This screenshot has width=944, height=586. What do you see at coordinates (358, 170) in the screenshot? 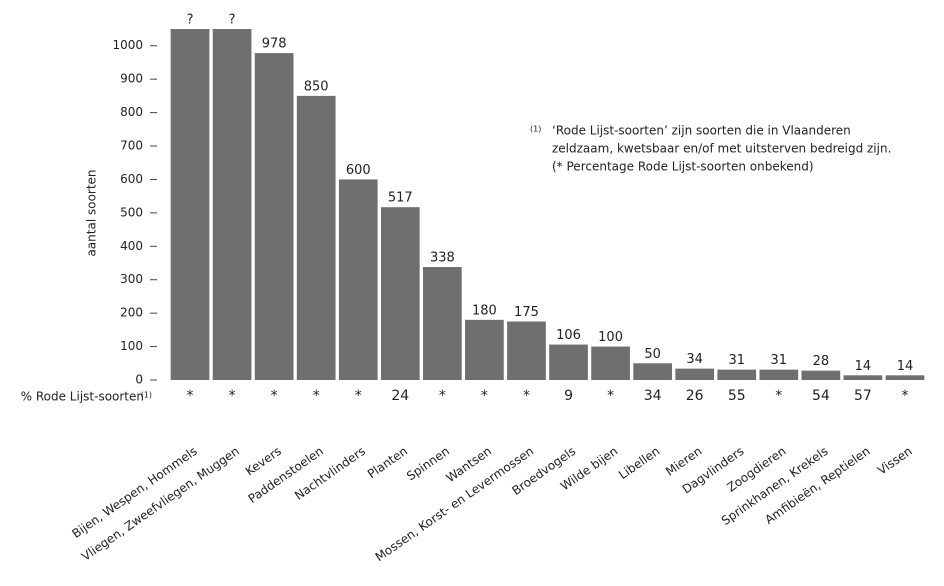
I see `value-label: 600` at bounding box center [358, 170].